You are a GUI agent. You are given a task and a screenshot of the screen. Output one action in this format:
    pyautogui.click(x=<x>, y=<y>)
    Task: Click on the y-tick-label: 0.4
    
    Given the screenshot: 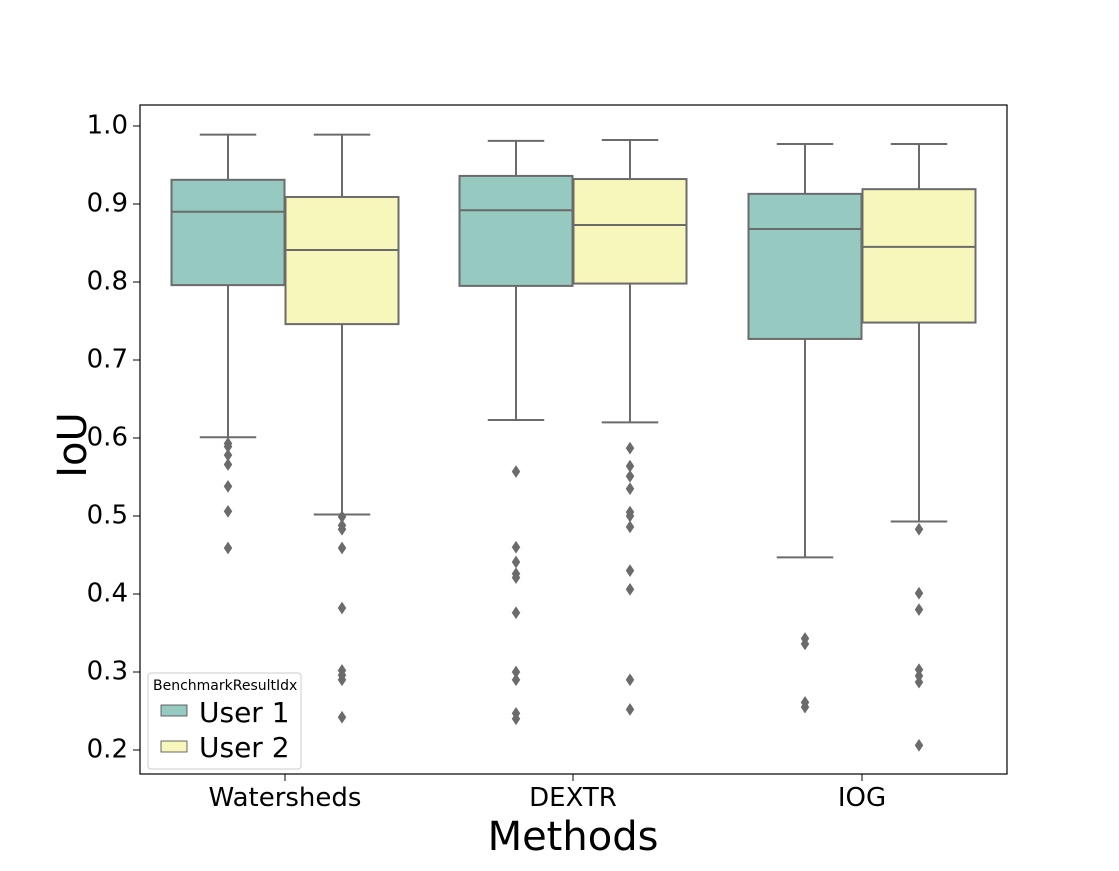 What is the action you would take?
    pyautogui.click(x=107, y=594)
    